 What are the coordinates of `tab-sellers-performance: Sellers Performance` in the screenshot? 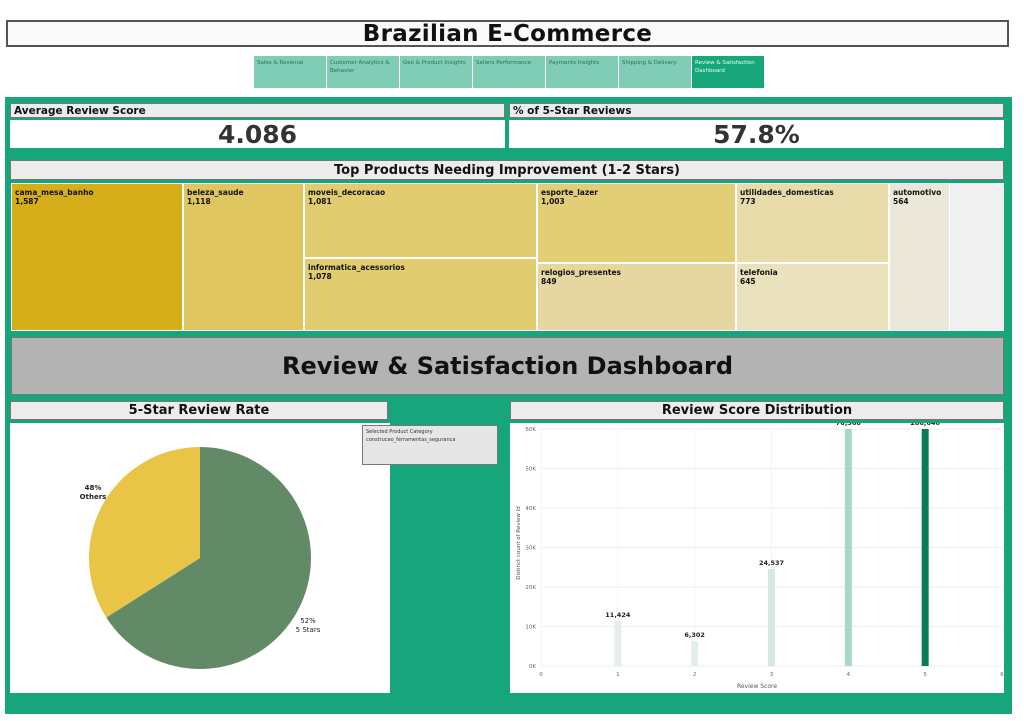 It's located at (509, 72).